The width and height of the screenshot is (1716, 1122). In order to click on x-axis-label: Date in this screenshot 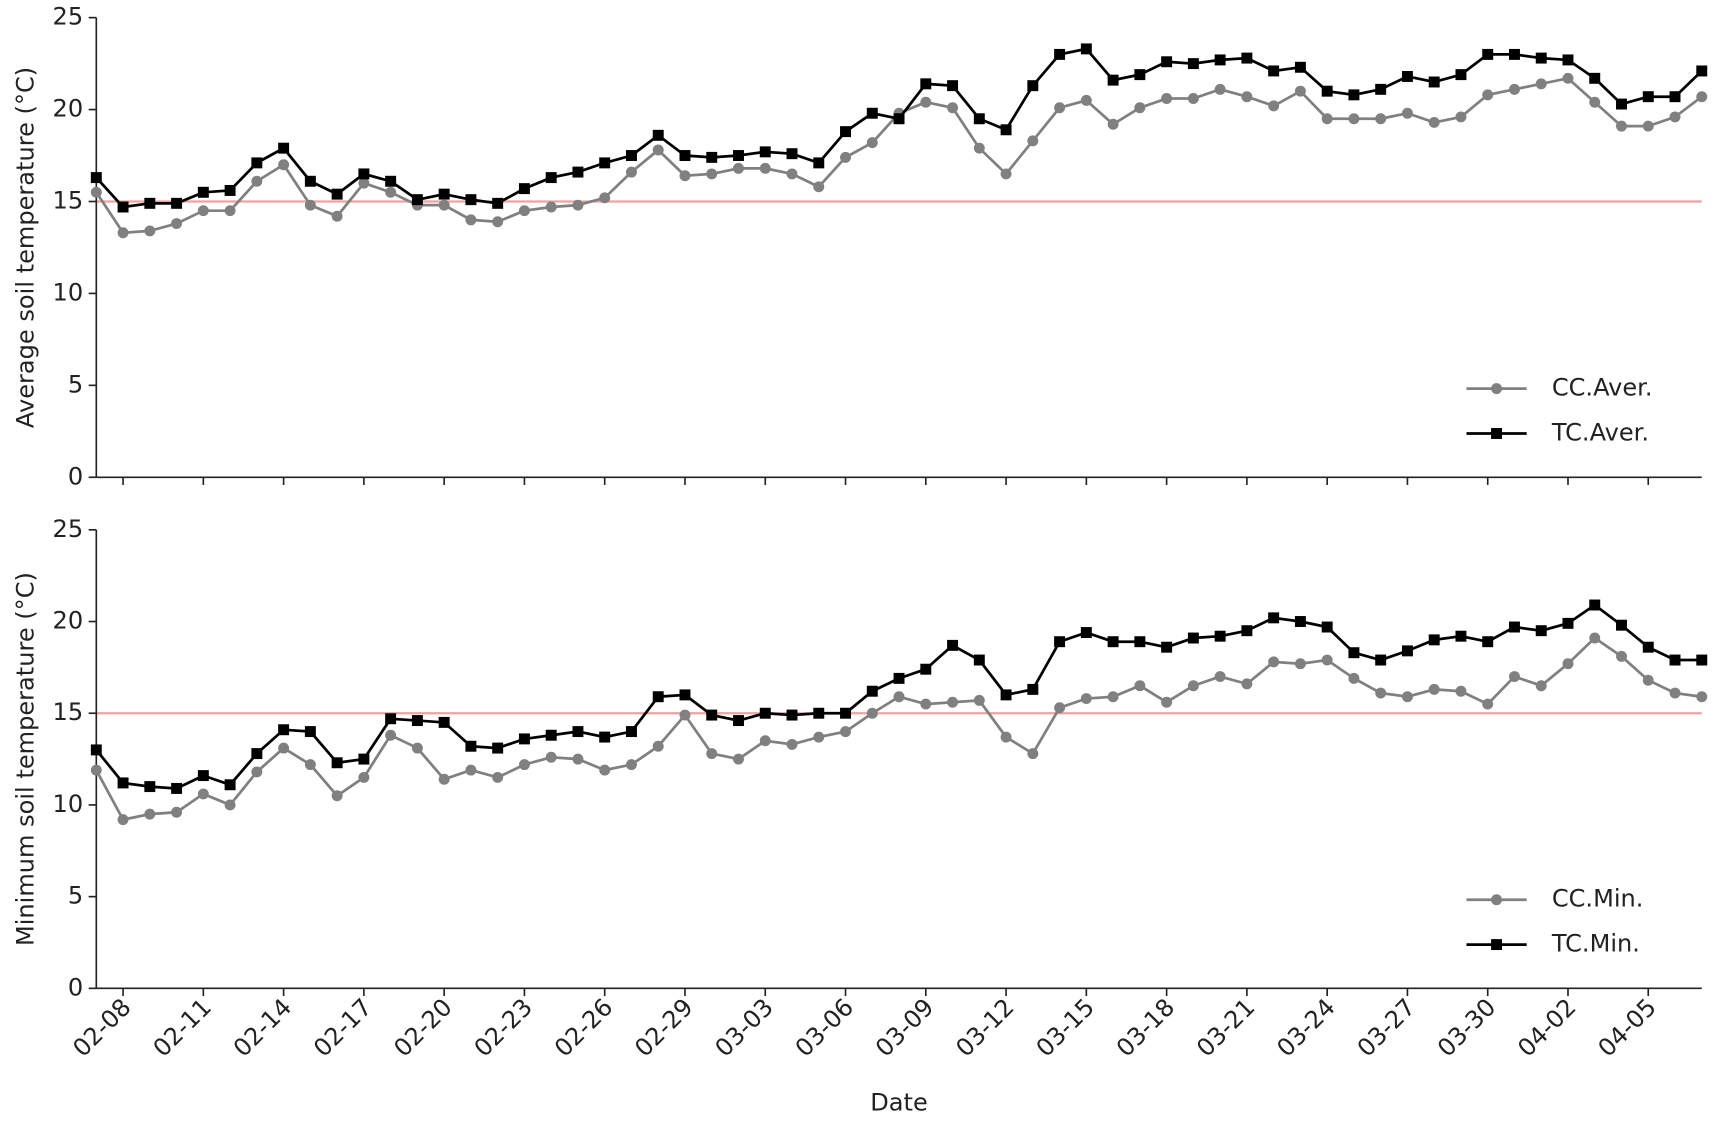, I will do `click(899, 1102)`.